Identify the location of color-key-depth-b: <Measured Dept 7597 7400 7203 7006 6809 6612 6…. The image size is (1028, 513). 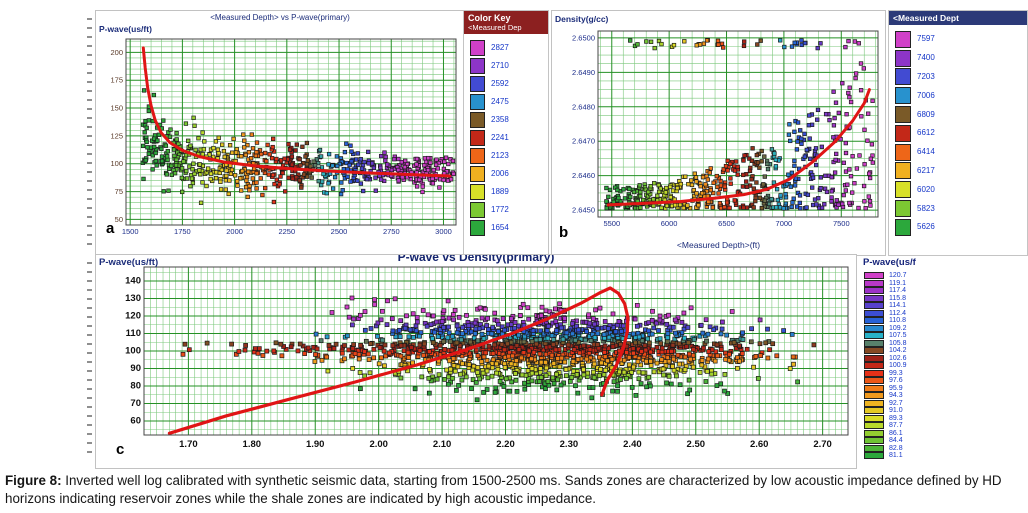
(958, 133).